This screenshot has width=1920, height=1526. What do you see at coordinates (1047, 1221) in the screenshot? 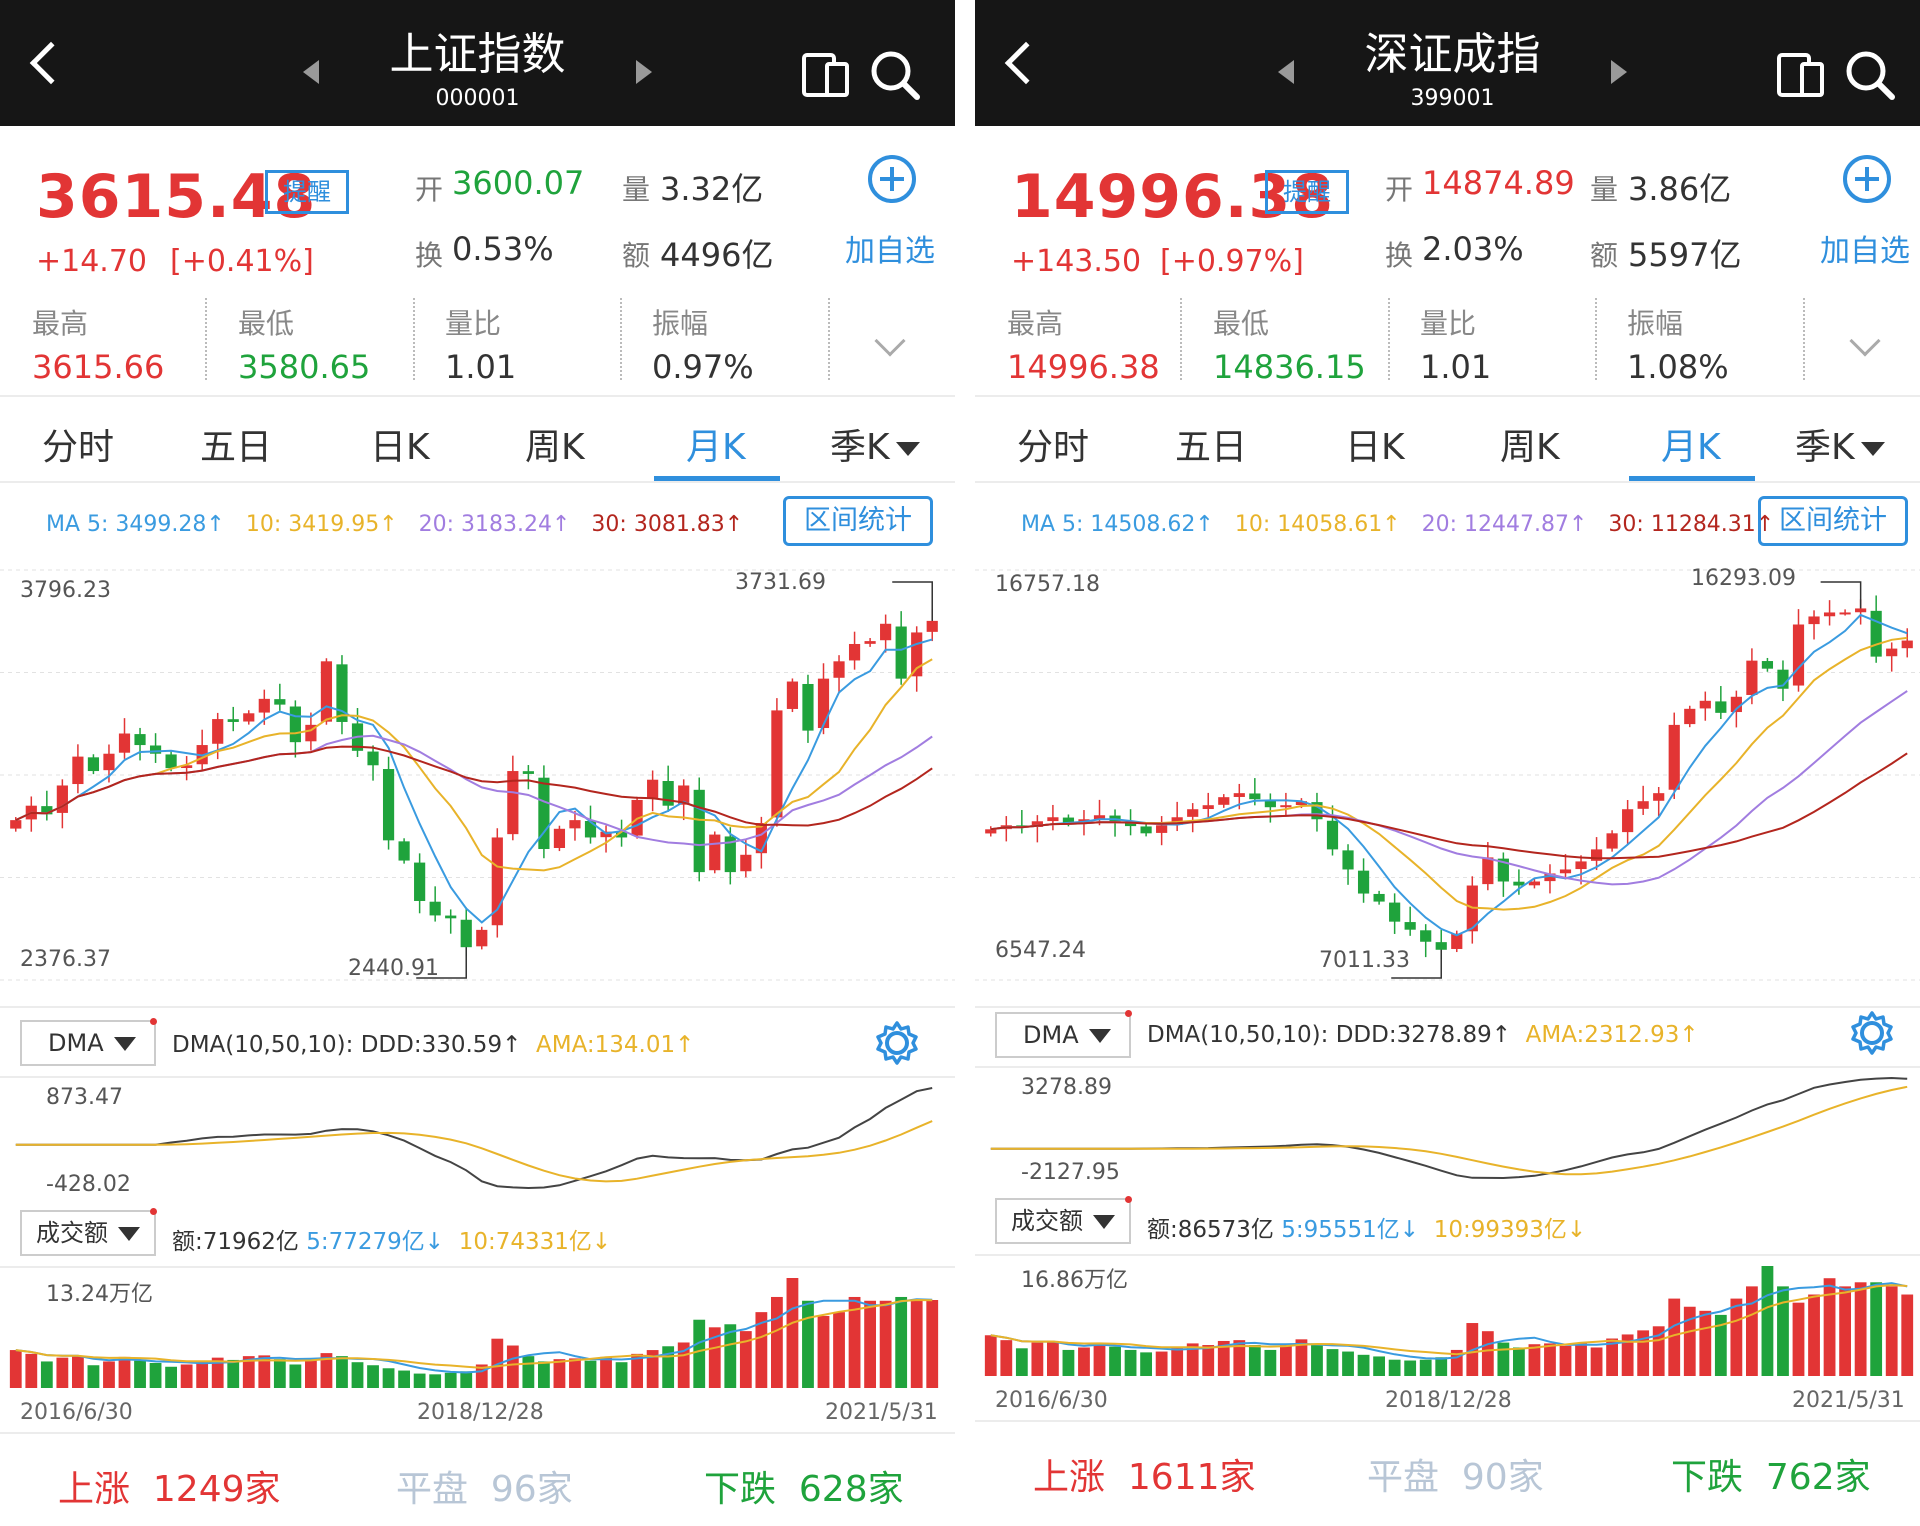
I see `volume-selector-label: 成交额` at bounding box center [1047, 1221].